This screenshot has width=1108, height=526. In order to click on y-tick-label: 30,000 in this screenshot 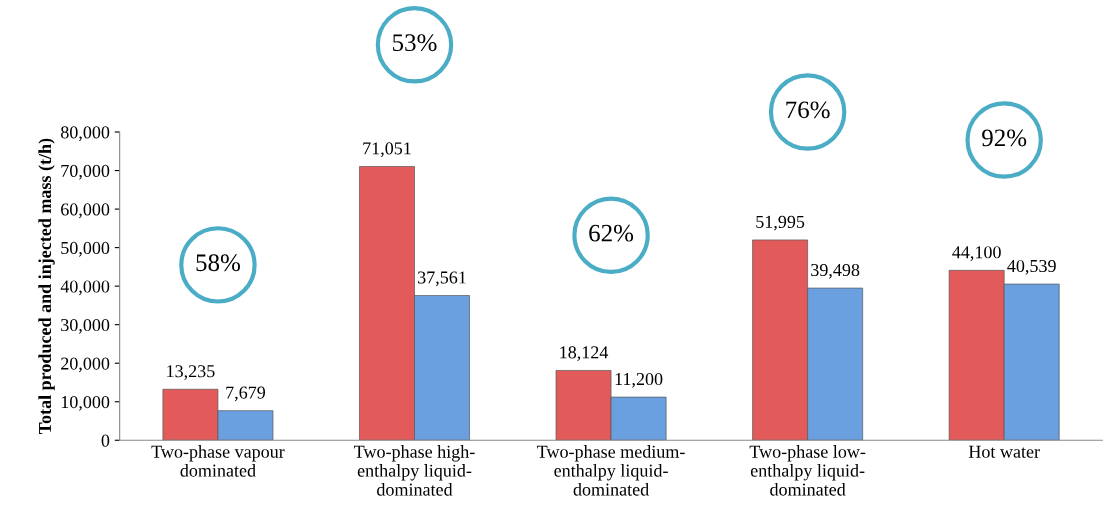, I will do `click(85, 326)`.